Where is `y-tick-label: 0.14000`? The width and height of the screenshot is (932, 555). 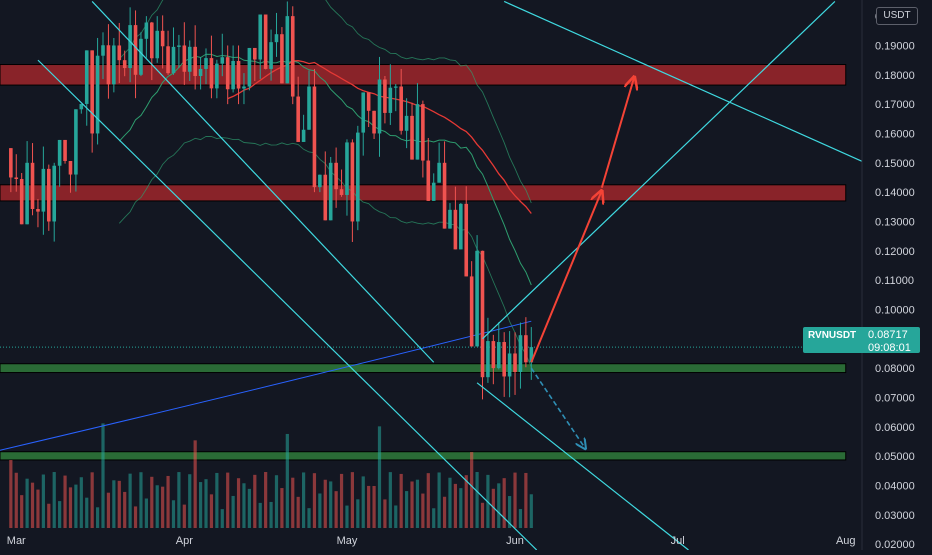
y-tick-label: 0.14000 is located at coordinates (895, 193).